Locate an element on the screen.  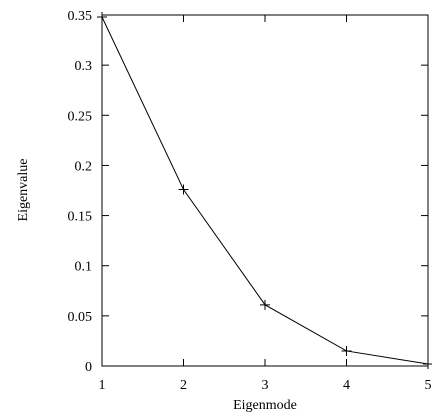
y-tick-label: 0.15 is located at coordinates (80, 217).